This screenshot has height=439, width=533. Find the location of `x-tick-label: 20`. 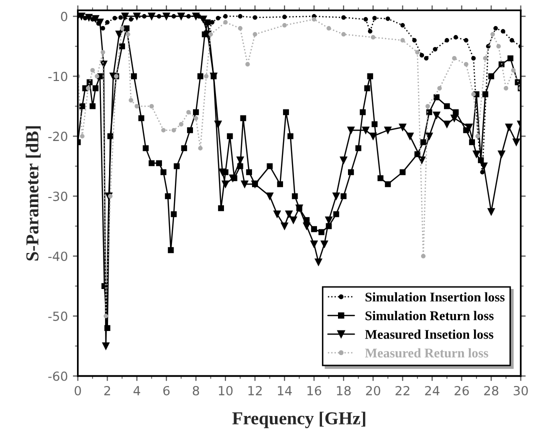

x-tick-label: 20 is located at coordinates (373, 391).